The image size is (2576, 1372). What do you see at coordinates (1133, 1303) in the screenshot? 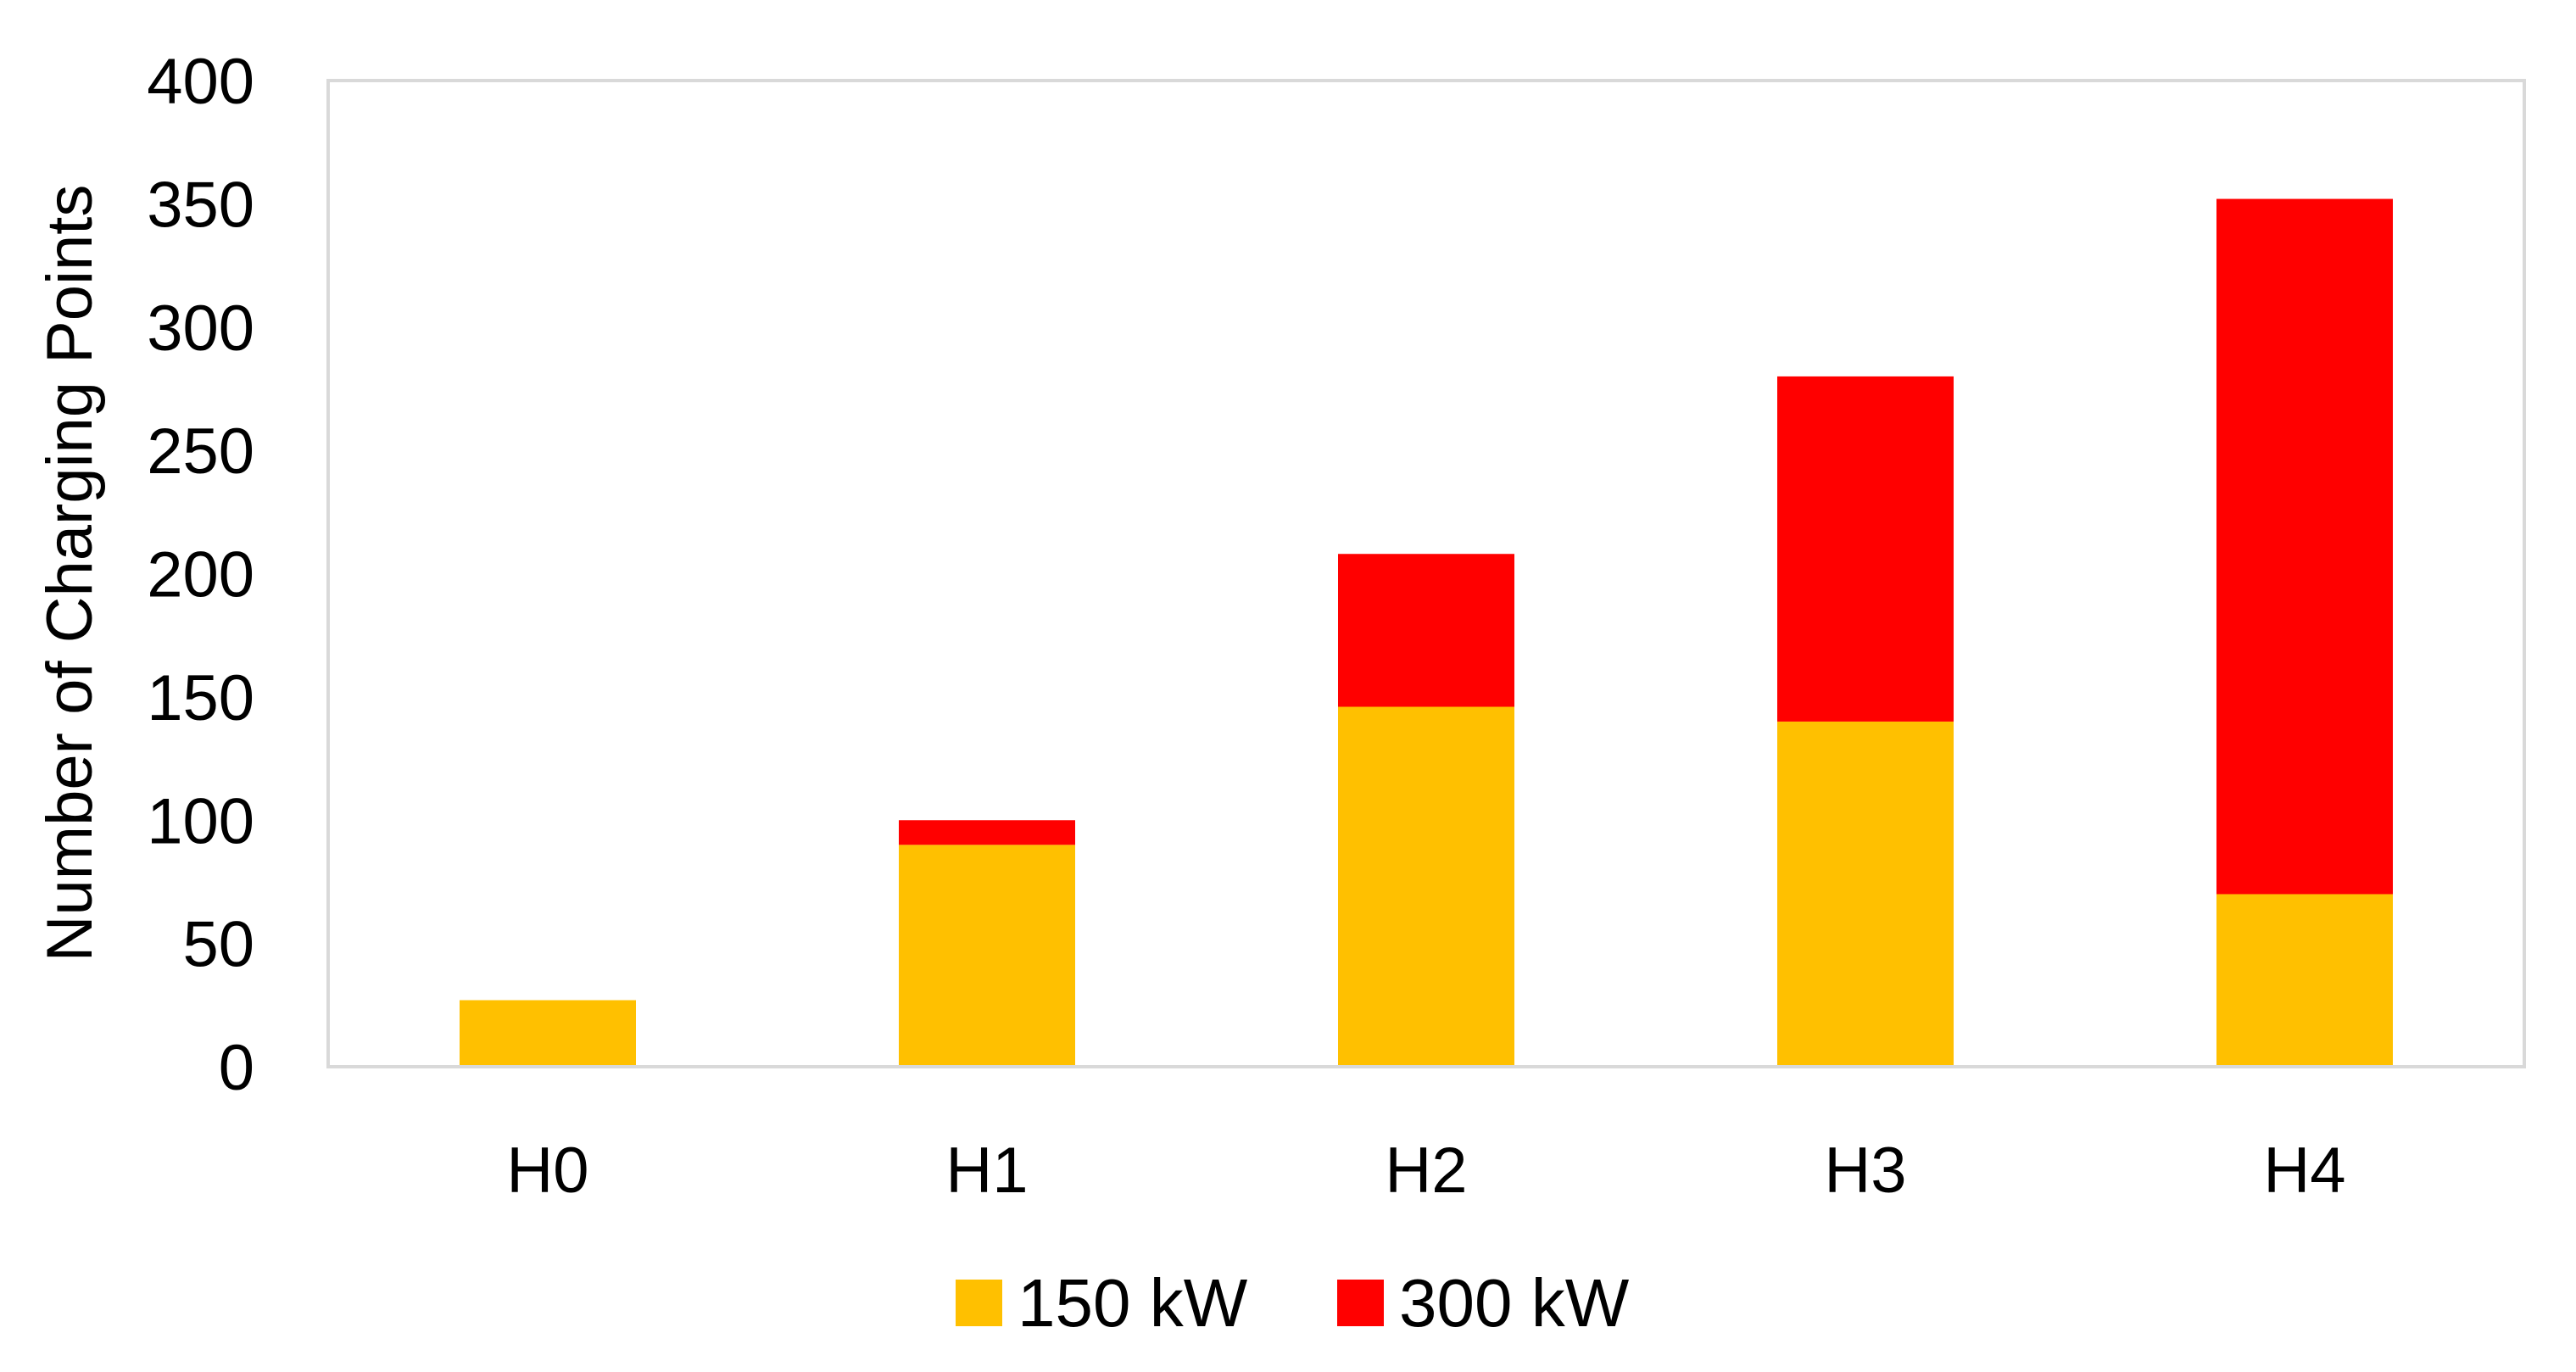
I see `legend-label-series-1: 150 kW` at bounding box center [1133, 1303].